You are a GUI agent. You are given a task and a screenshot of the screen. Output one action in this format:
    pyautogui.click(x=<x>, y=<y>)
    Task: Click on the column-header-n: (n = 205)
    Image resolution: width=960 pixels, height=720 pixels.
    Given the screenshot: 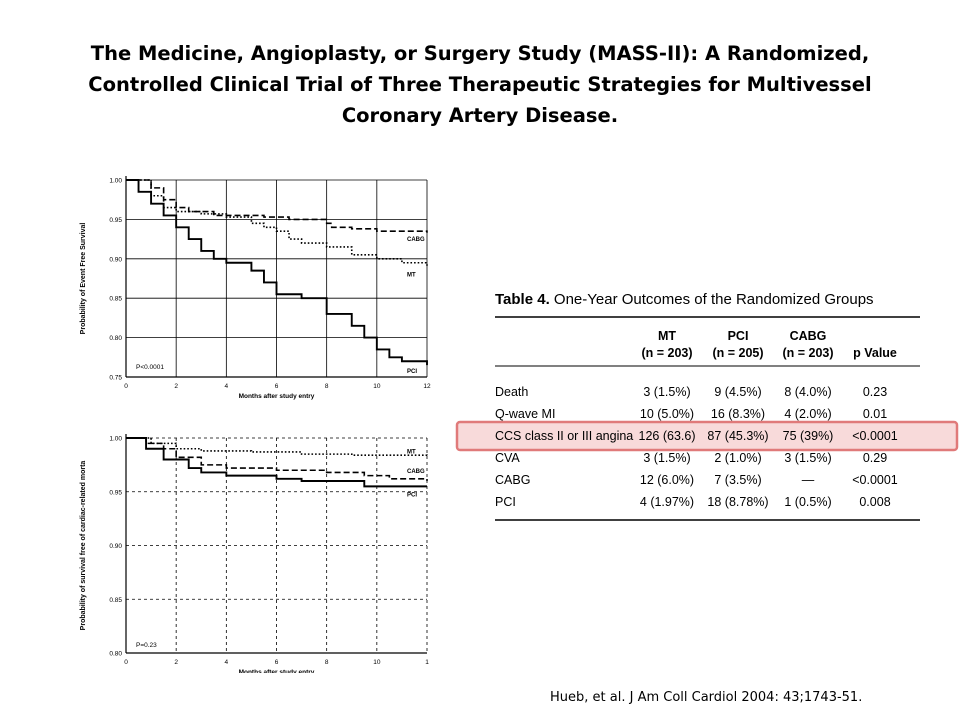 What is the action you would take?
    pyautogui.click(x=737, y=353)
    